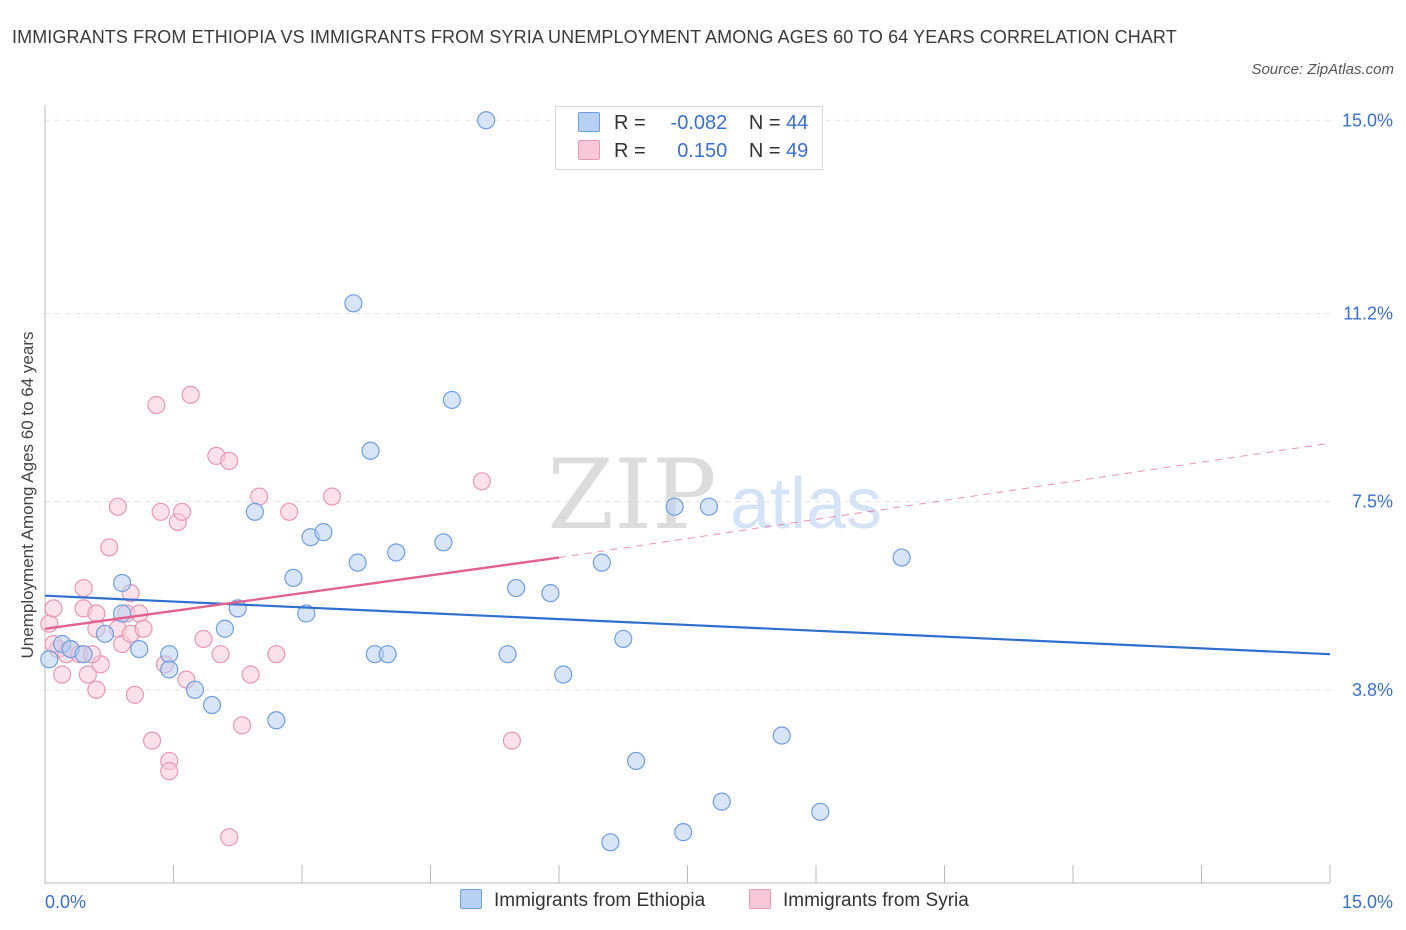 This screenshot has width=1406, height=930. I want to click on syria-legend-label: Immigrants from Syria, so click(876, 900).